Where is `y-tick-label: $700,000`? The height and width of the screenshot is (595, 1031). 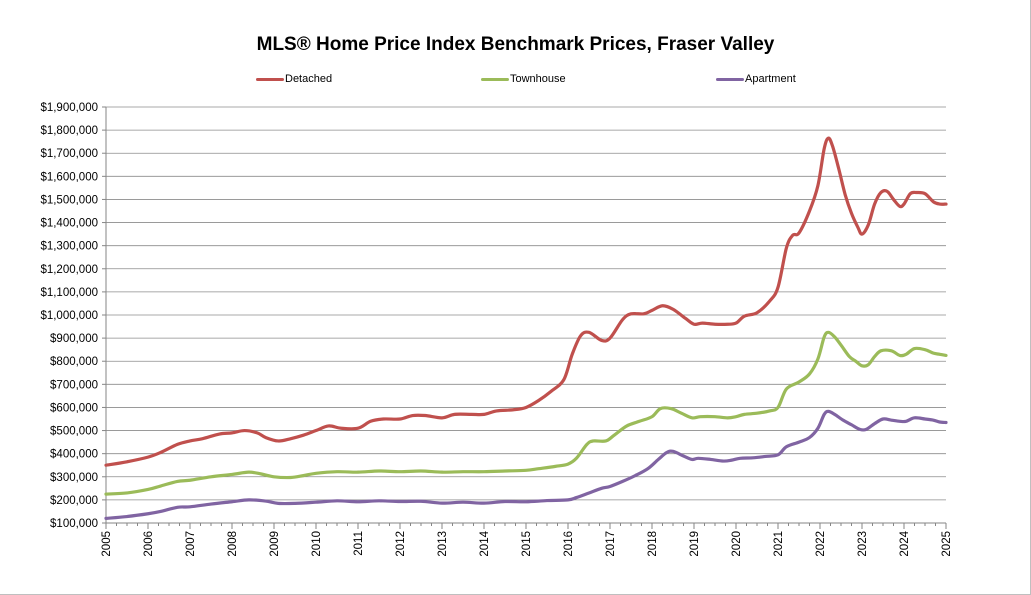 y-tick-label: $700,000 is located at coordinates (74, 385).